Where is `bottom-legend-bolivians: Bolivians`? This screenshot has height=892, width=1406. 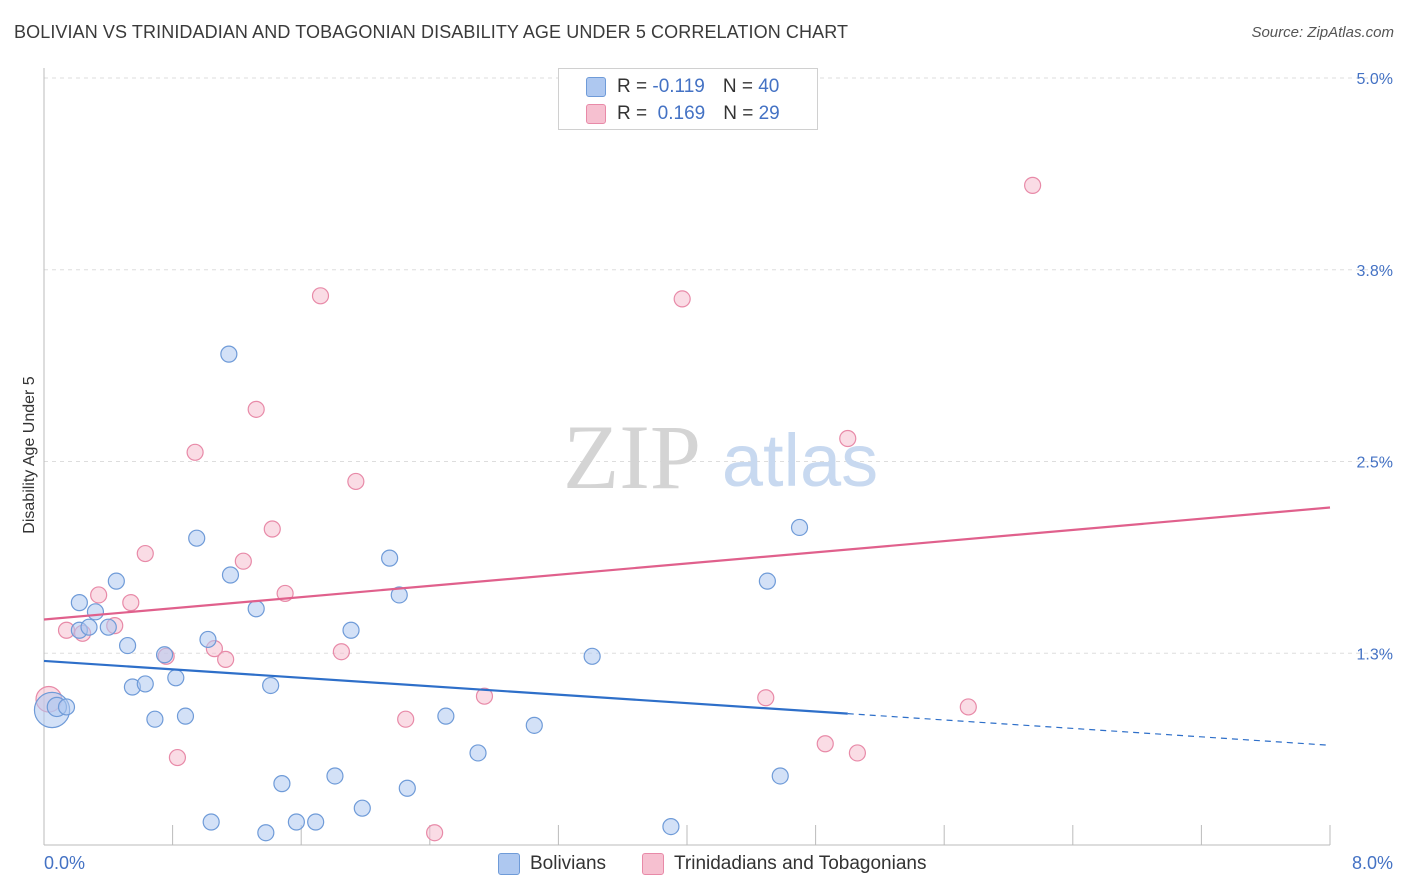
bottom-legend-bolivians: Bolivians is located at coordinates (552, 864).